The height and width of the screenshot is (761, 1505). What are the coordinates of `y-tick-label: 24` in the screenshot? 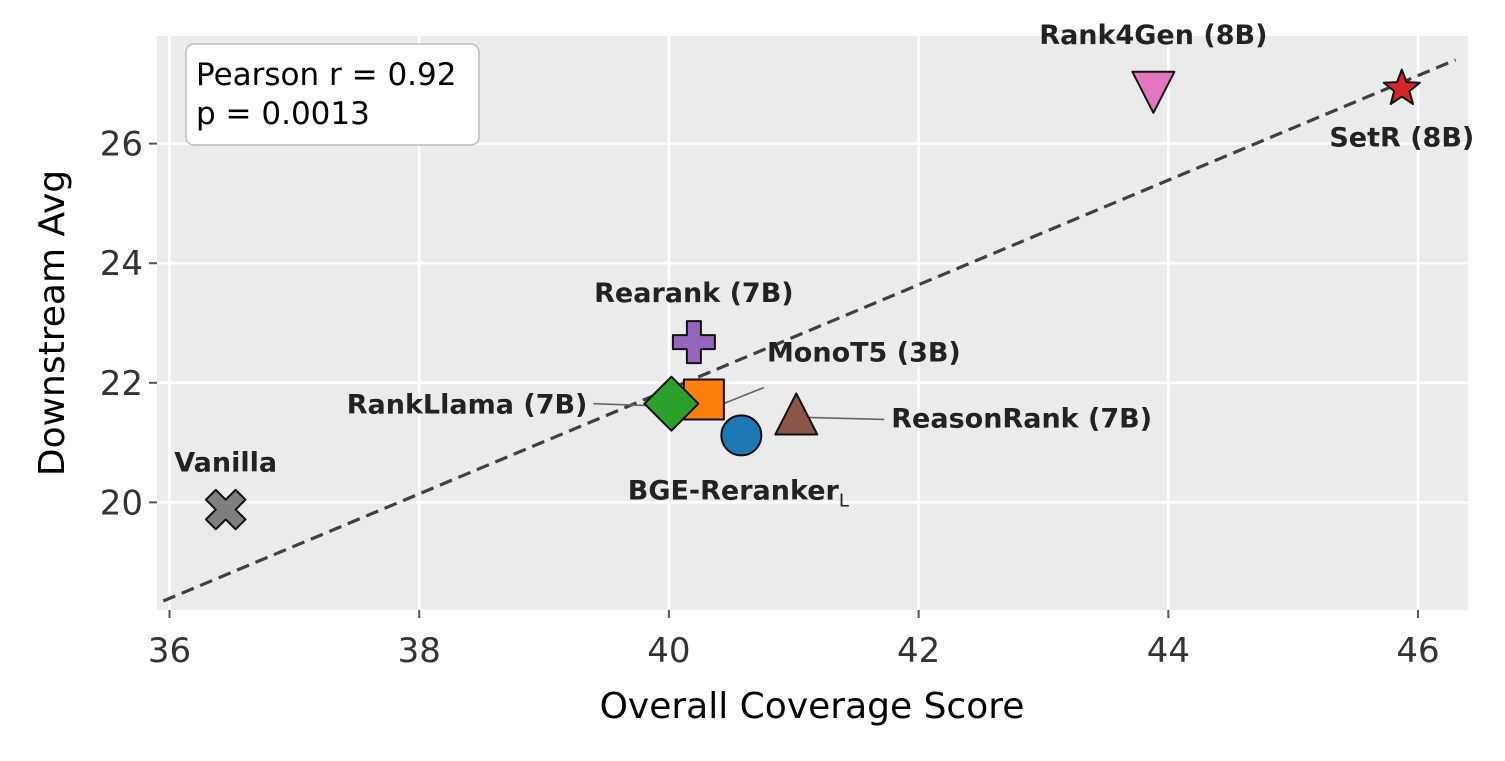 It's located at (121, 264).